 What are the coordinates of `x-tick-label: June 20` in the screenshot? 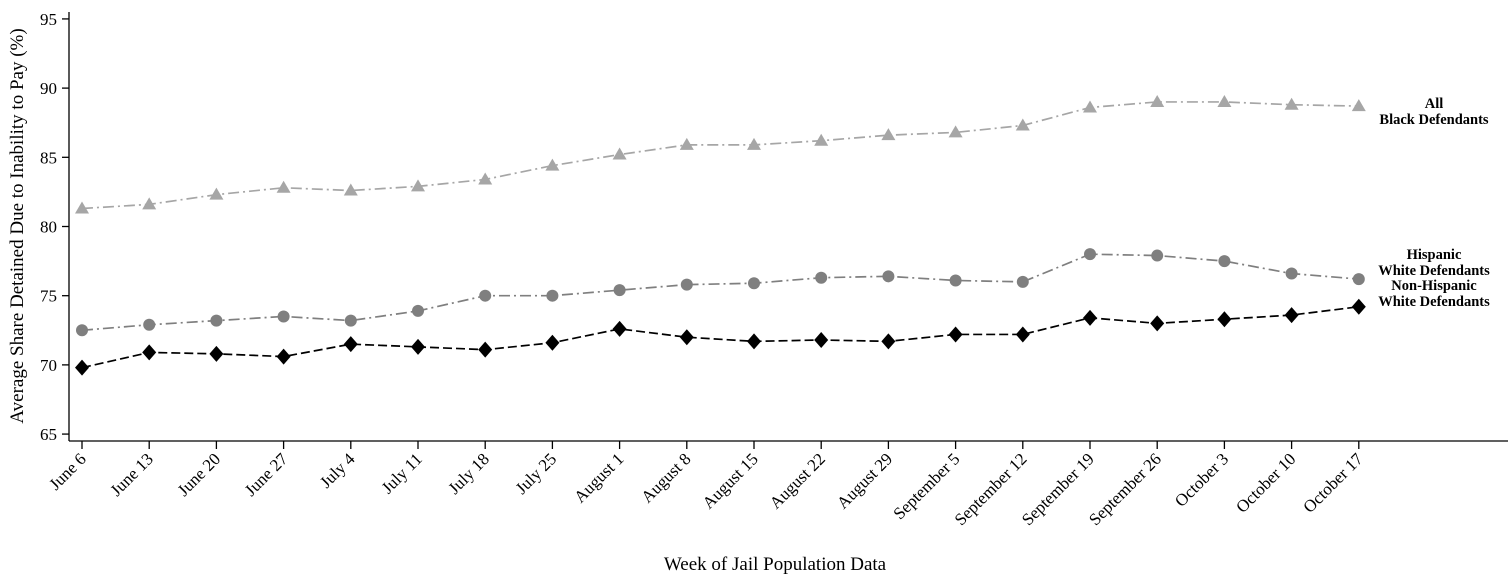 It's located at (199, 474).